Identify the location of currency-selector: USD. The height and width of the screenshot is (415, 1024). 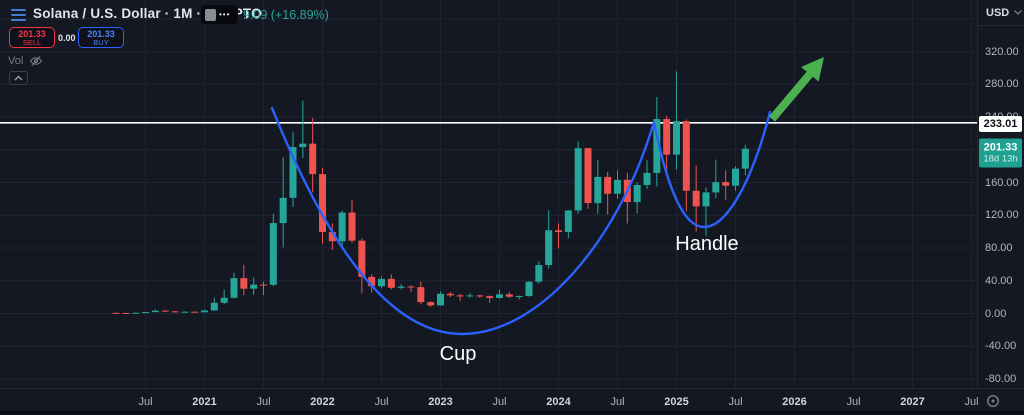
(1001, 13).